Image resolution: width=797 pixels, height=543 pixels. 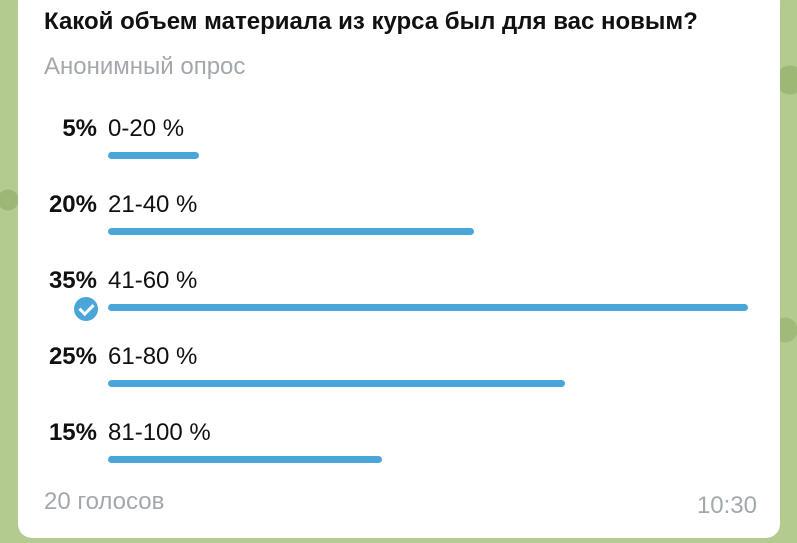 What do you see at coordinates (153, 356) in the screenshot?
I see `poll-option-label: 61-80 %` at bounding box center [153, 356].